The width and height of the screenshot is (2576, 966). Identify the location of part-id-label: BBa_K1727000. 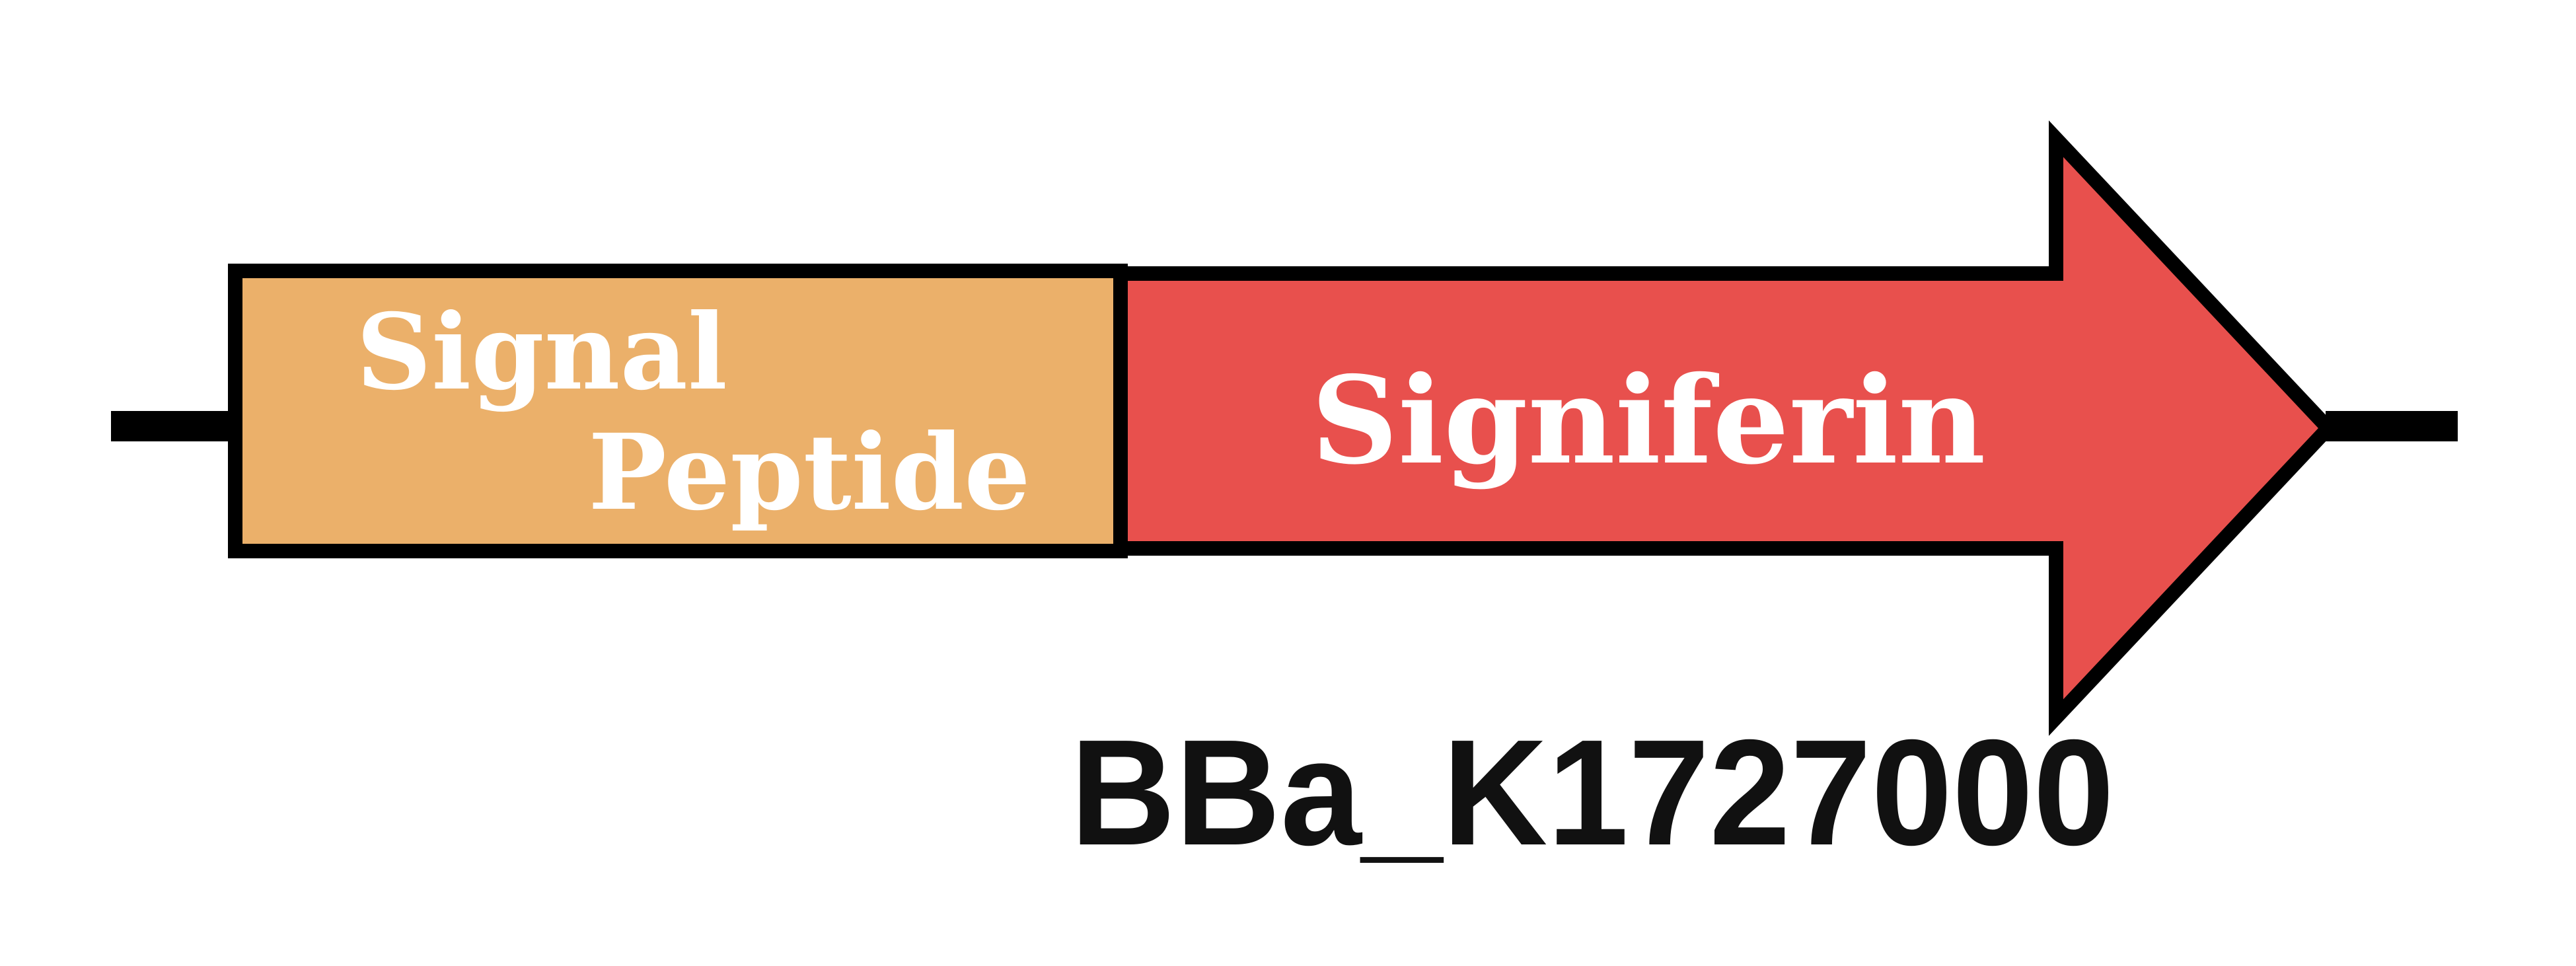
(1592, 793).